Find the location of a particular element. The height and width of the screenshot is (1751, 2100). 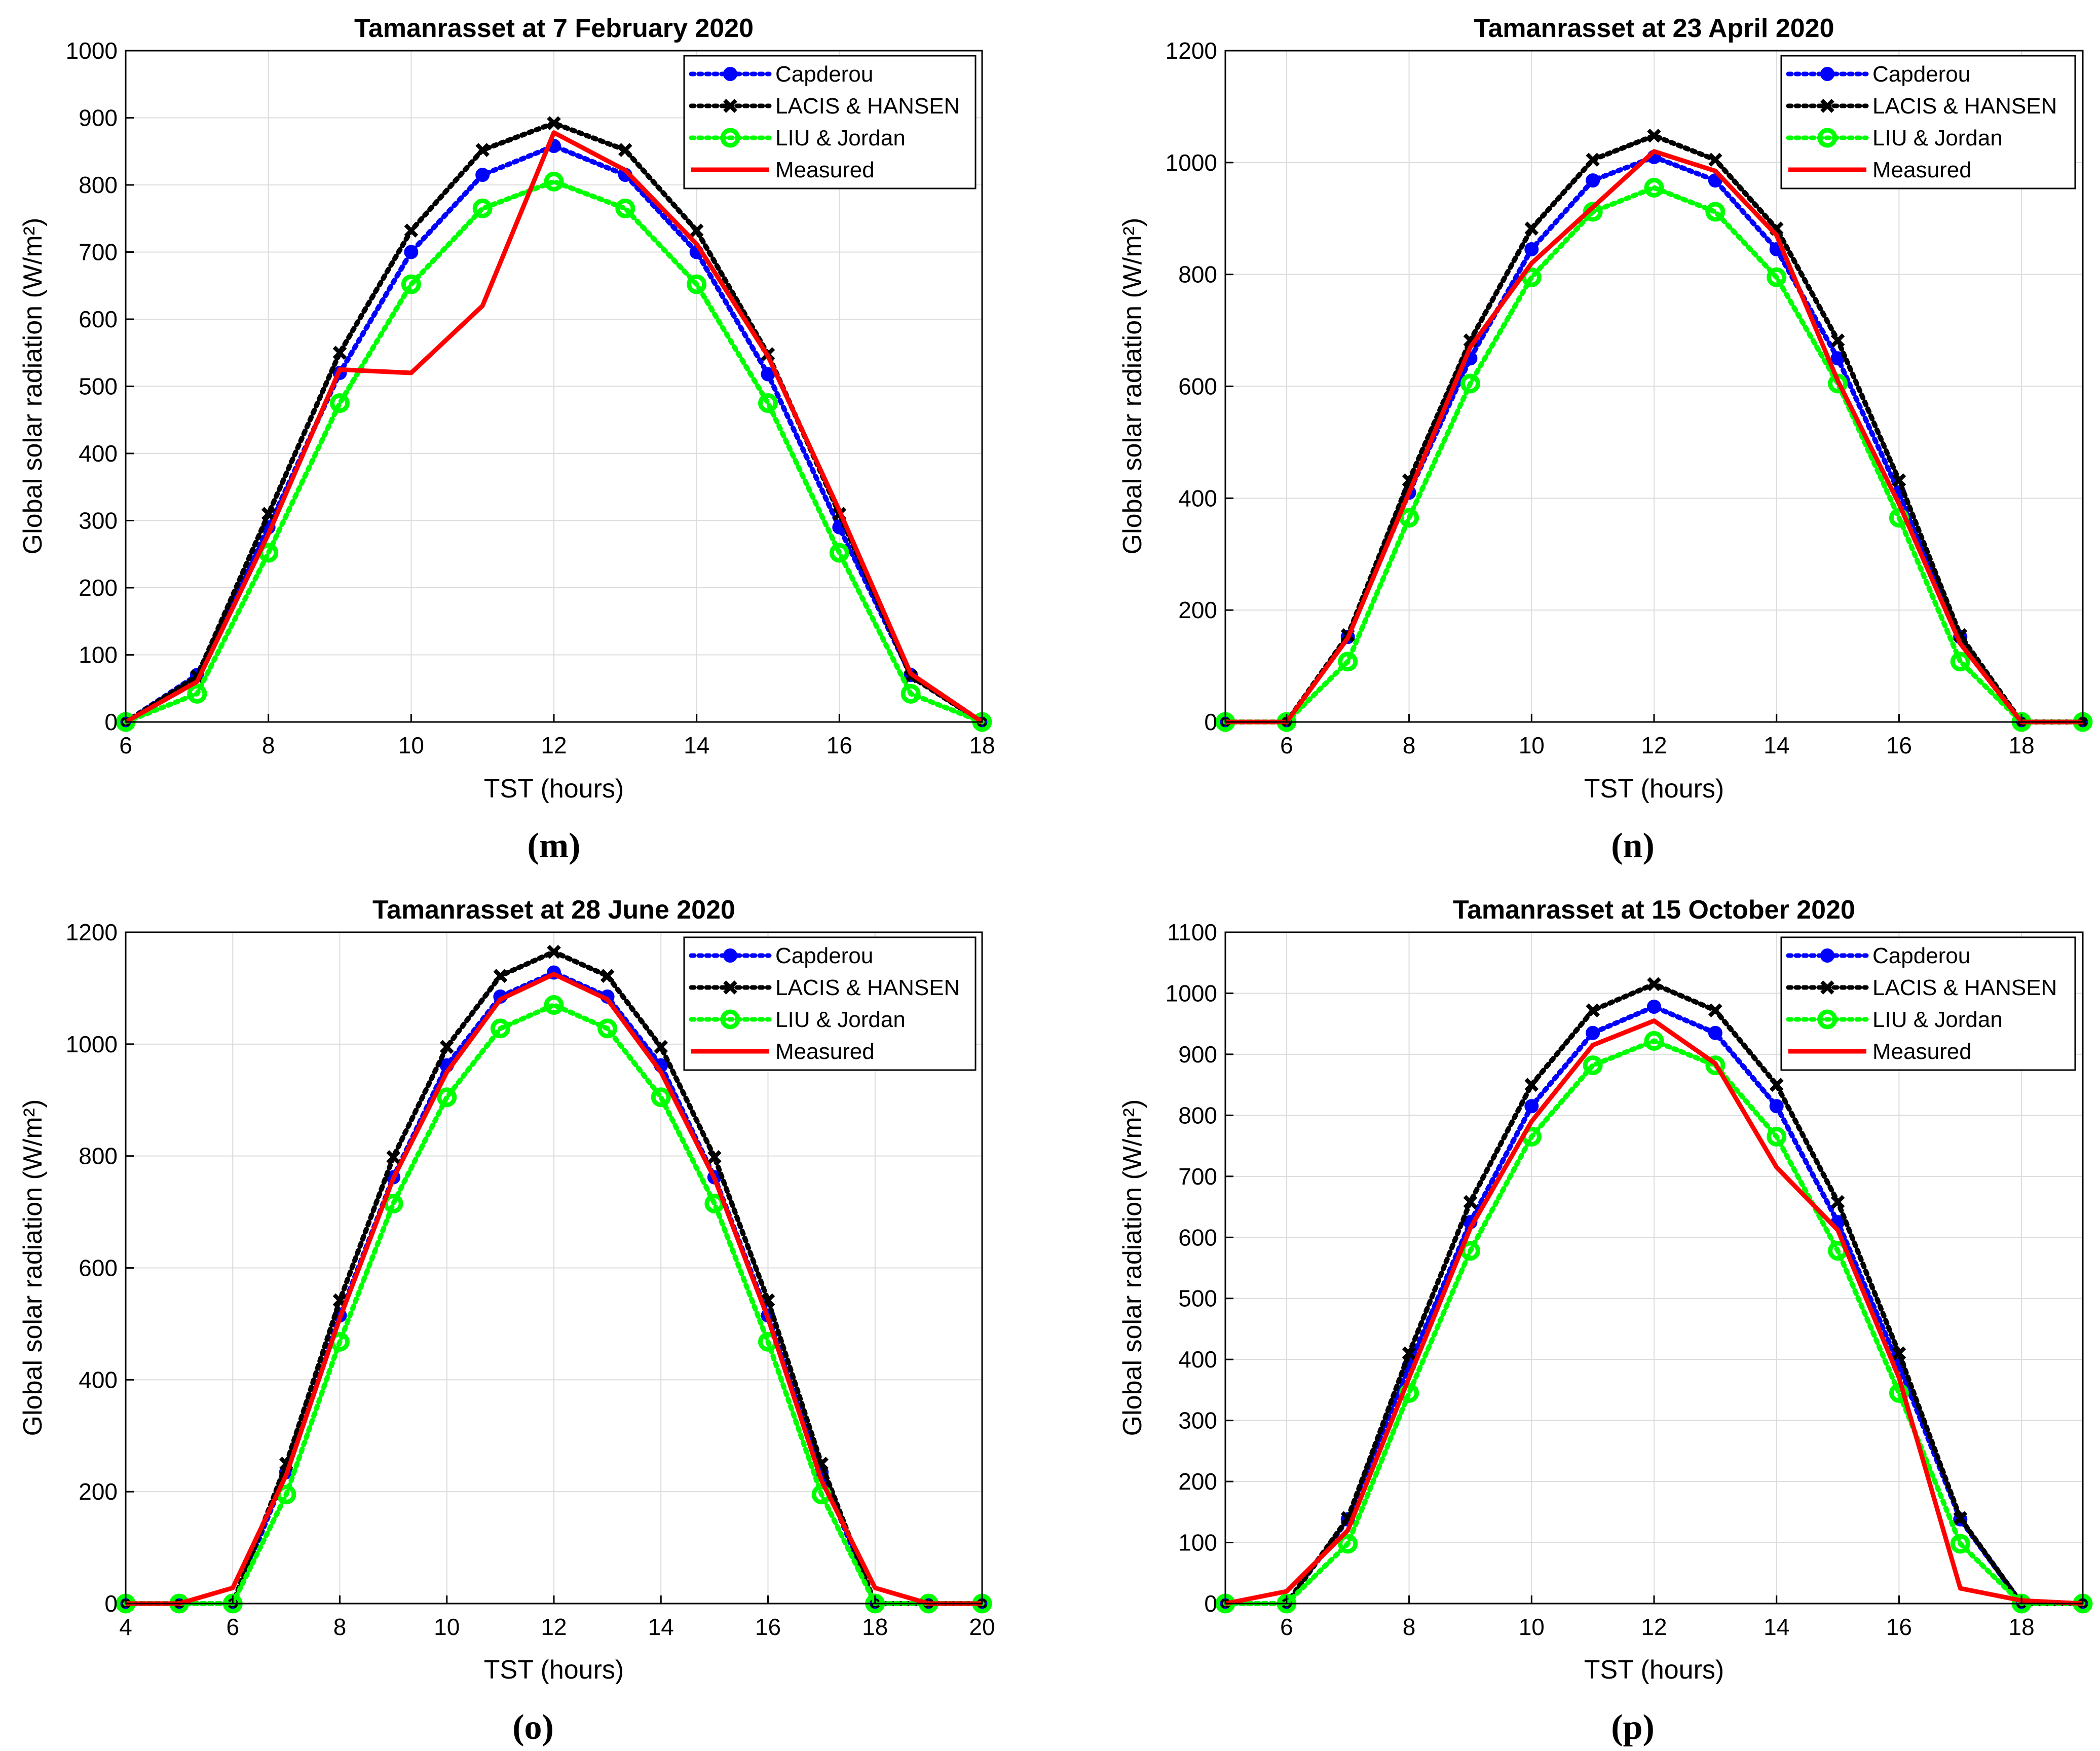

chart-title: Tamanrasset at 23 April 2020 is located at coordinates (1654, 28).